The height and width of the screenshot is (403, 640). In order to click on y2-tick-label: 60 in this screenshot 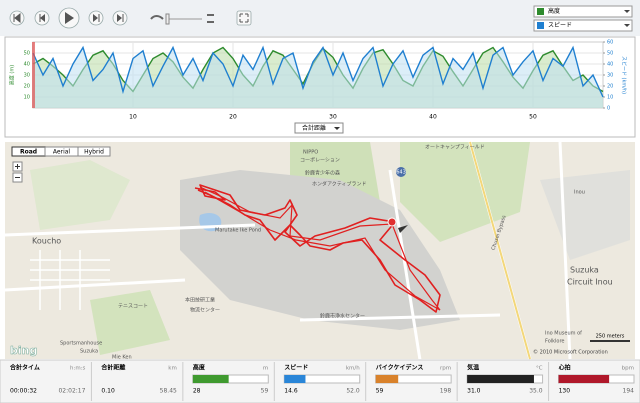, I will do `click(610, 43)`.